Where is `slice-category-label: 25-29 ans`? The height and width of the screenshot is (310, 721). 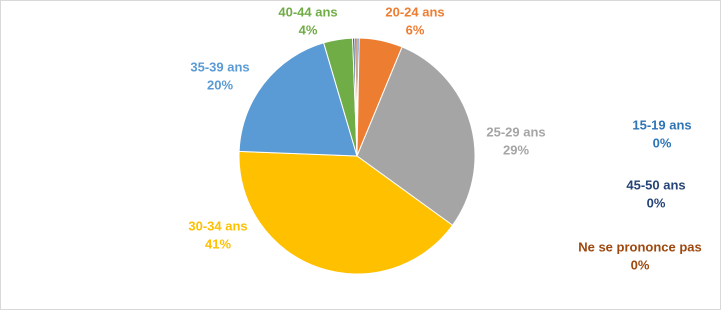 slice-category-label: 25-29 ans is located at coordinates (515, 131).